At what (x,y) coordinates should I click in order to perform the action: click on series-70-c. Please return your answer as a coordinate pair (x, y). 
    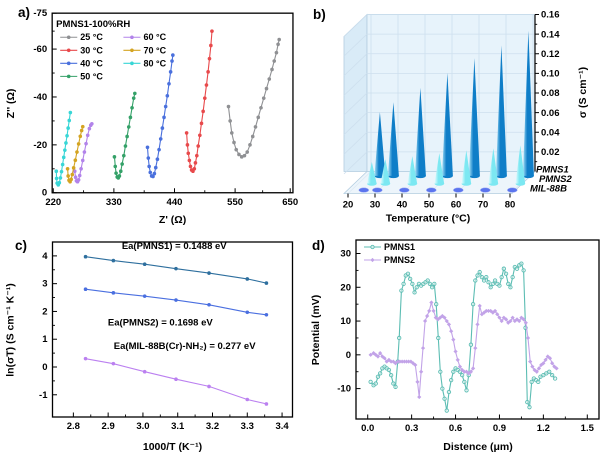
    Looking at the image, I should click on (75, 154).